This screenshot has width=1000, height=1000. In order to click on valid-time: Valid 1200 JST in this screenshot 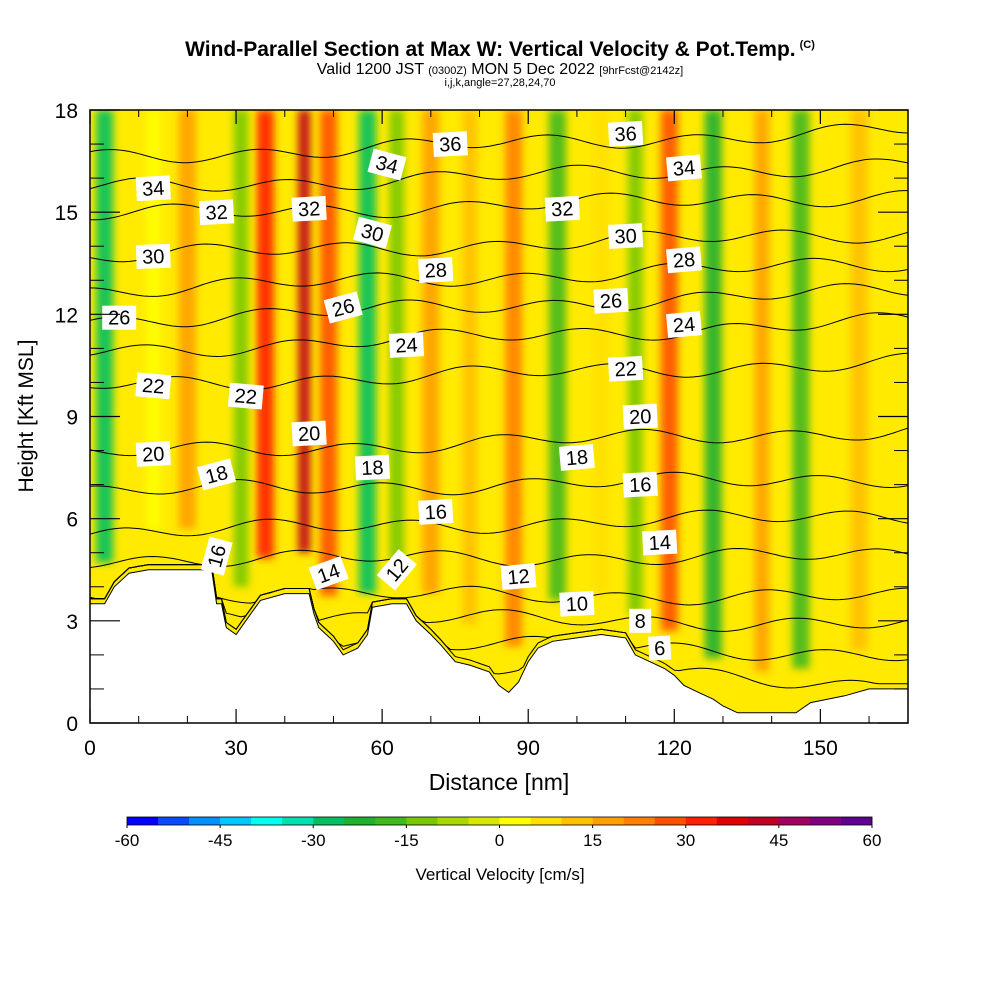, I will do `click(370, 69)`.